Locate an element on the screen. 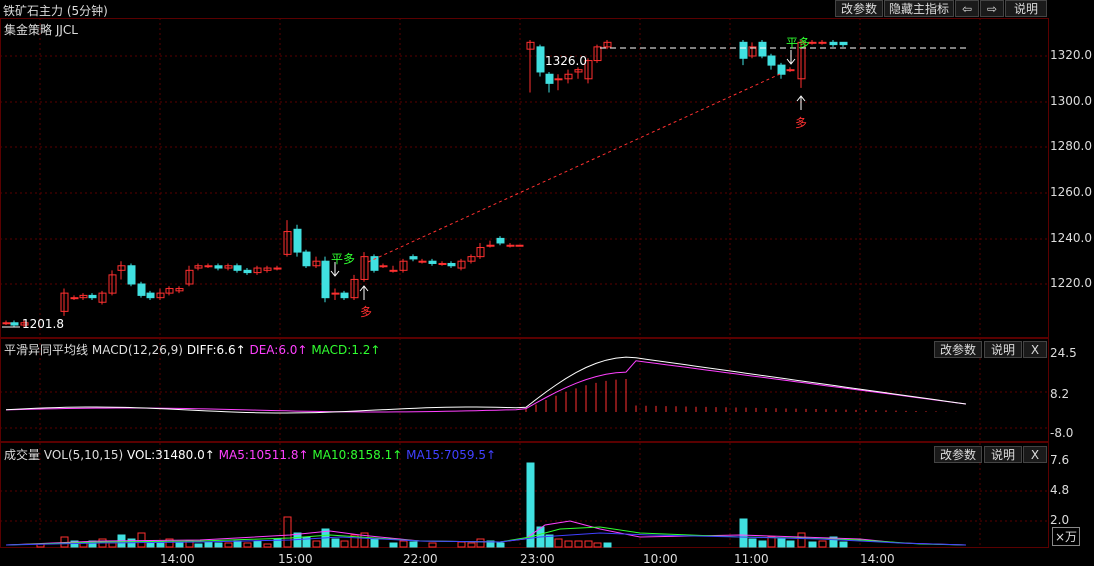 This screenshot has width=1094, height=566. volume-help-button: 说明 is located at coordinates (1003, 454).